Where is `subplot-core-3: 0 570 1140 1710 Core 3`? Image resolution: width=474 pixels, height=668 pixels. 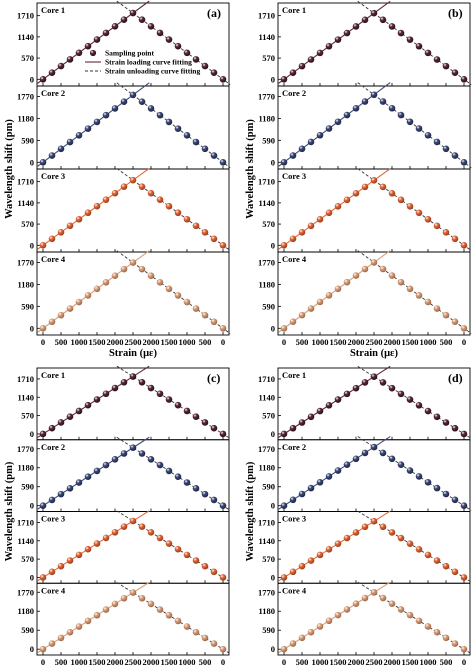
subplot-core-3: 0 570 1140 1710 Core 3 is located at coordinates (365, 547).